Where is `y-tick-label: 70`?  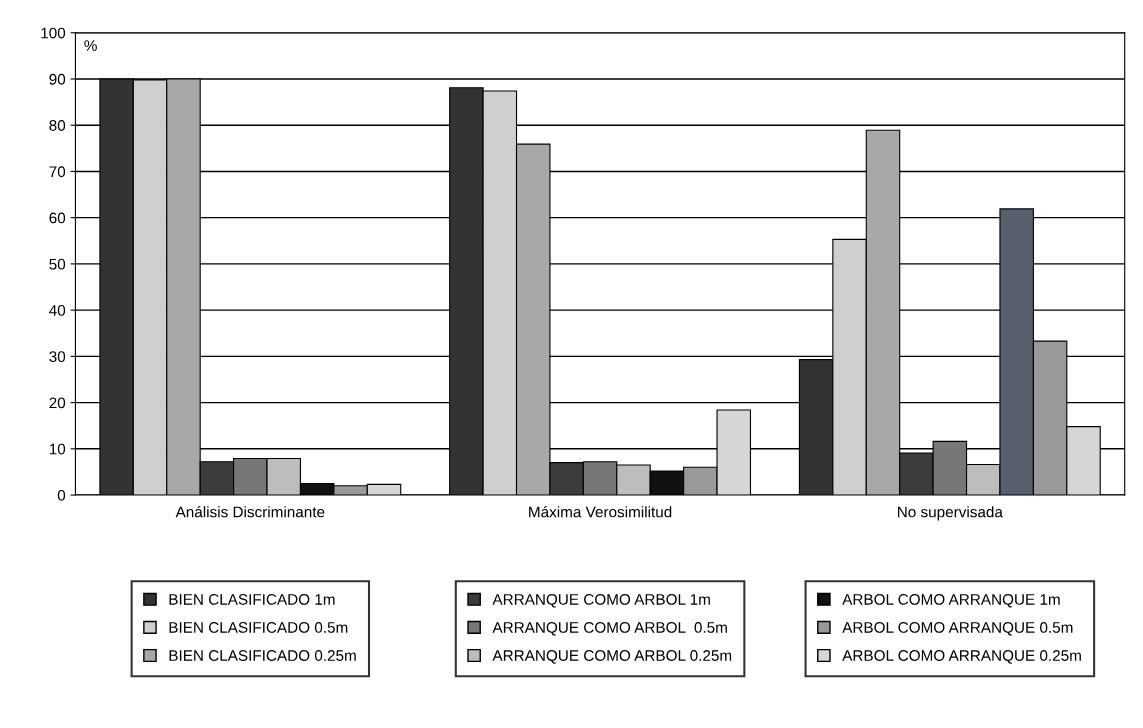 y-tick-label: 70 is located at coordinates (57, 172).